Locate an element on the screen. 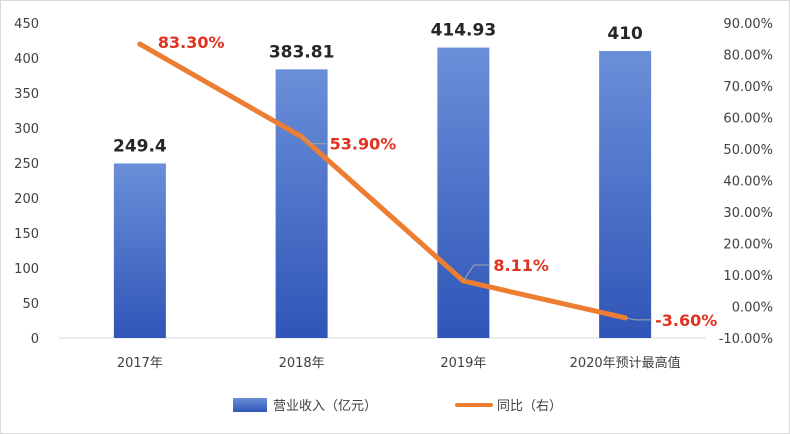 Image resolution: width=790 pixels, height=434 pixels. right-axis-tick-label: 30.00% is located at coordinates (748, 213).